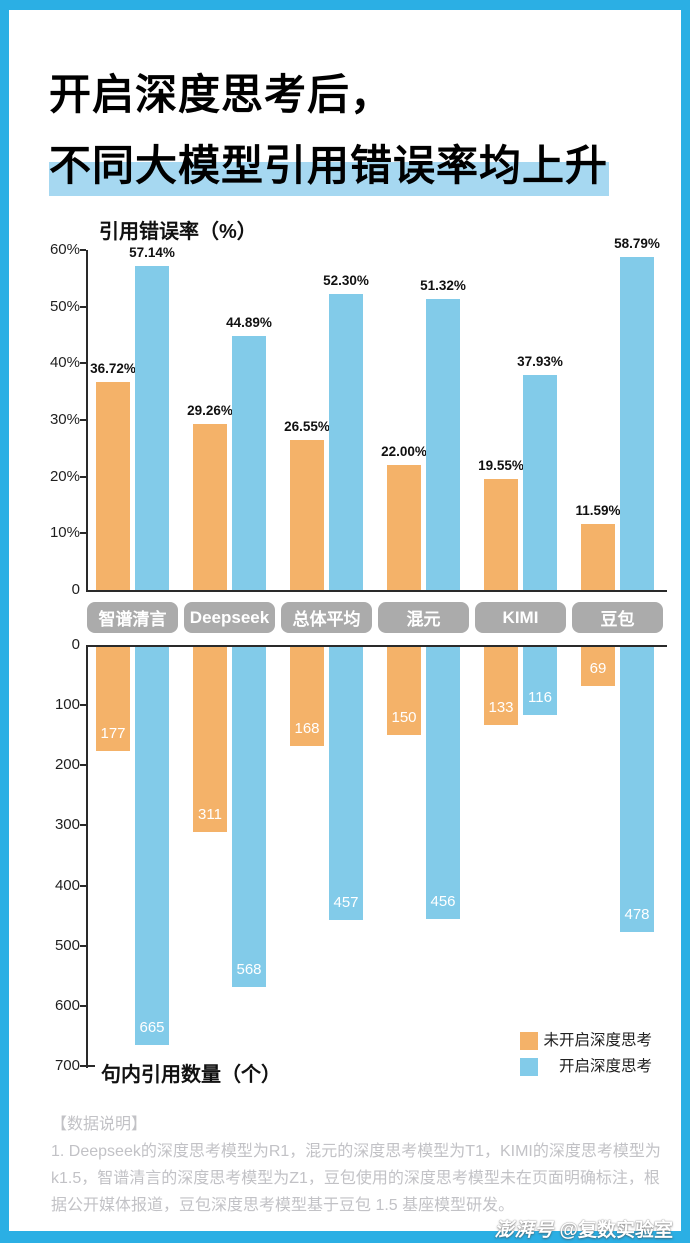 The height and width of the screenshot is (1243, 690). Describe the element at coordinates (249, 969) in the screenshot. I see `citation-value-label: 568` at that location.